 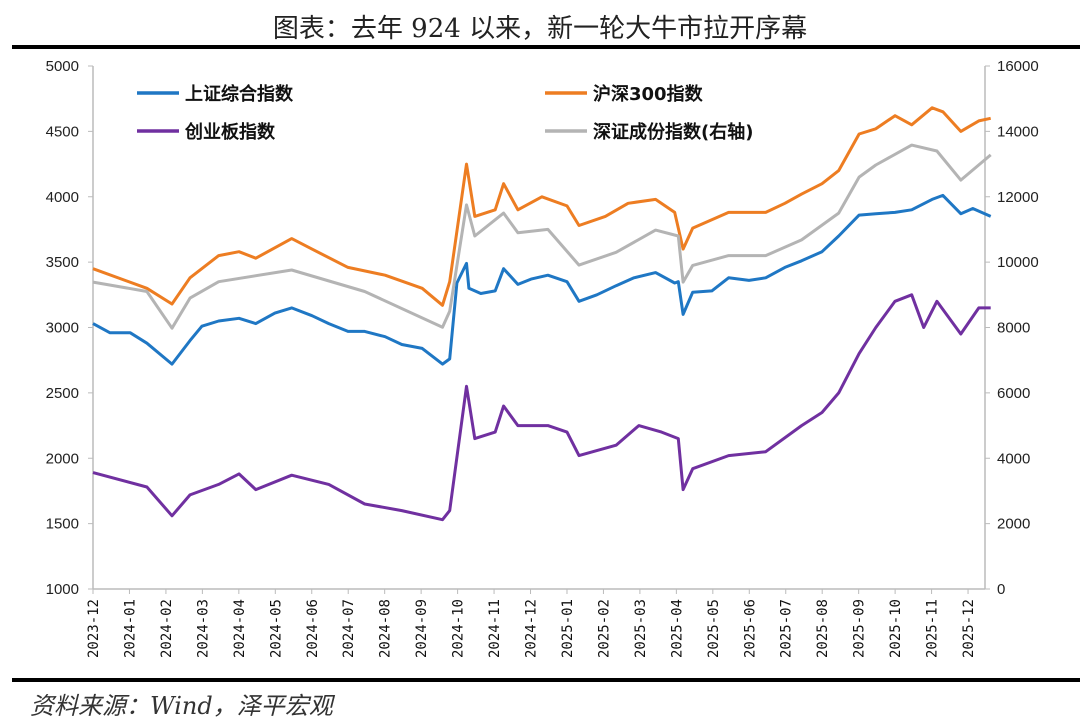 What do you see at coordinates (714, 628) in the screenshot?
I see `x-tick-label: 2025-05` at bounding box center [714, 628].